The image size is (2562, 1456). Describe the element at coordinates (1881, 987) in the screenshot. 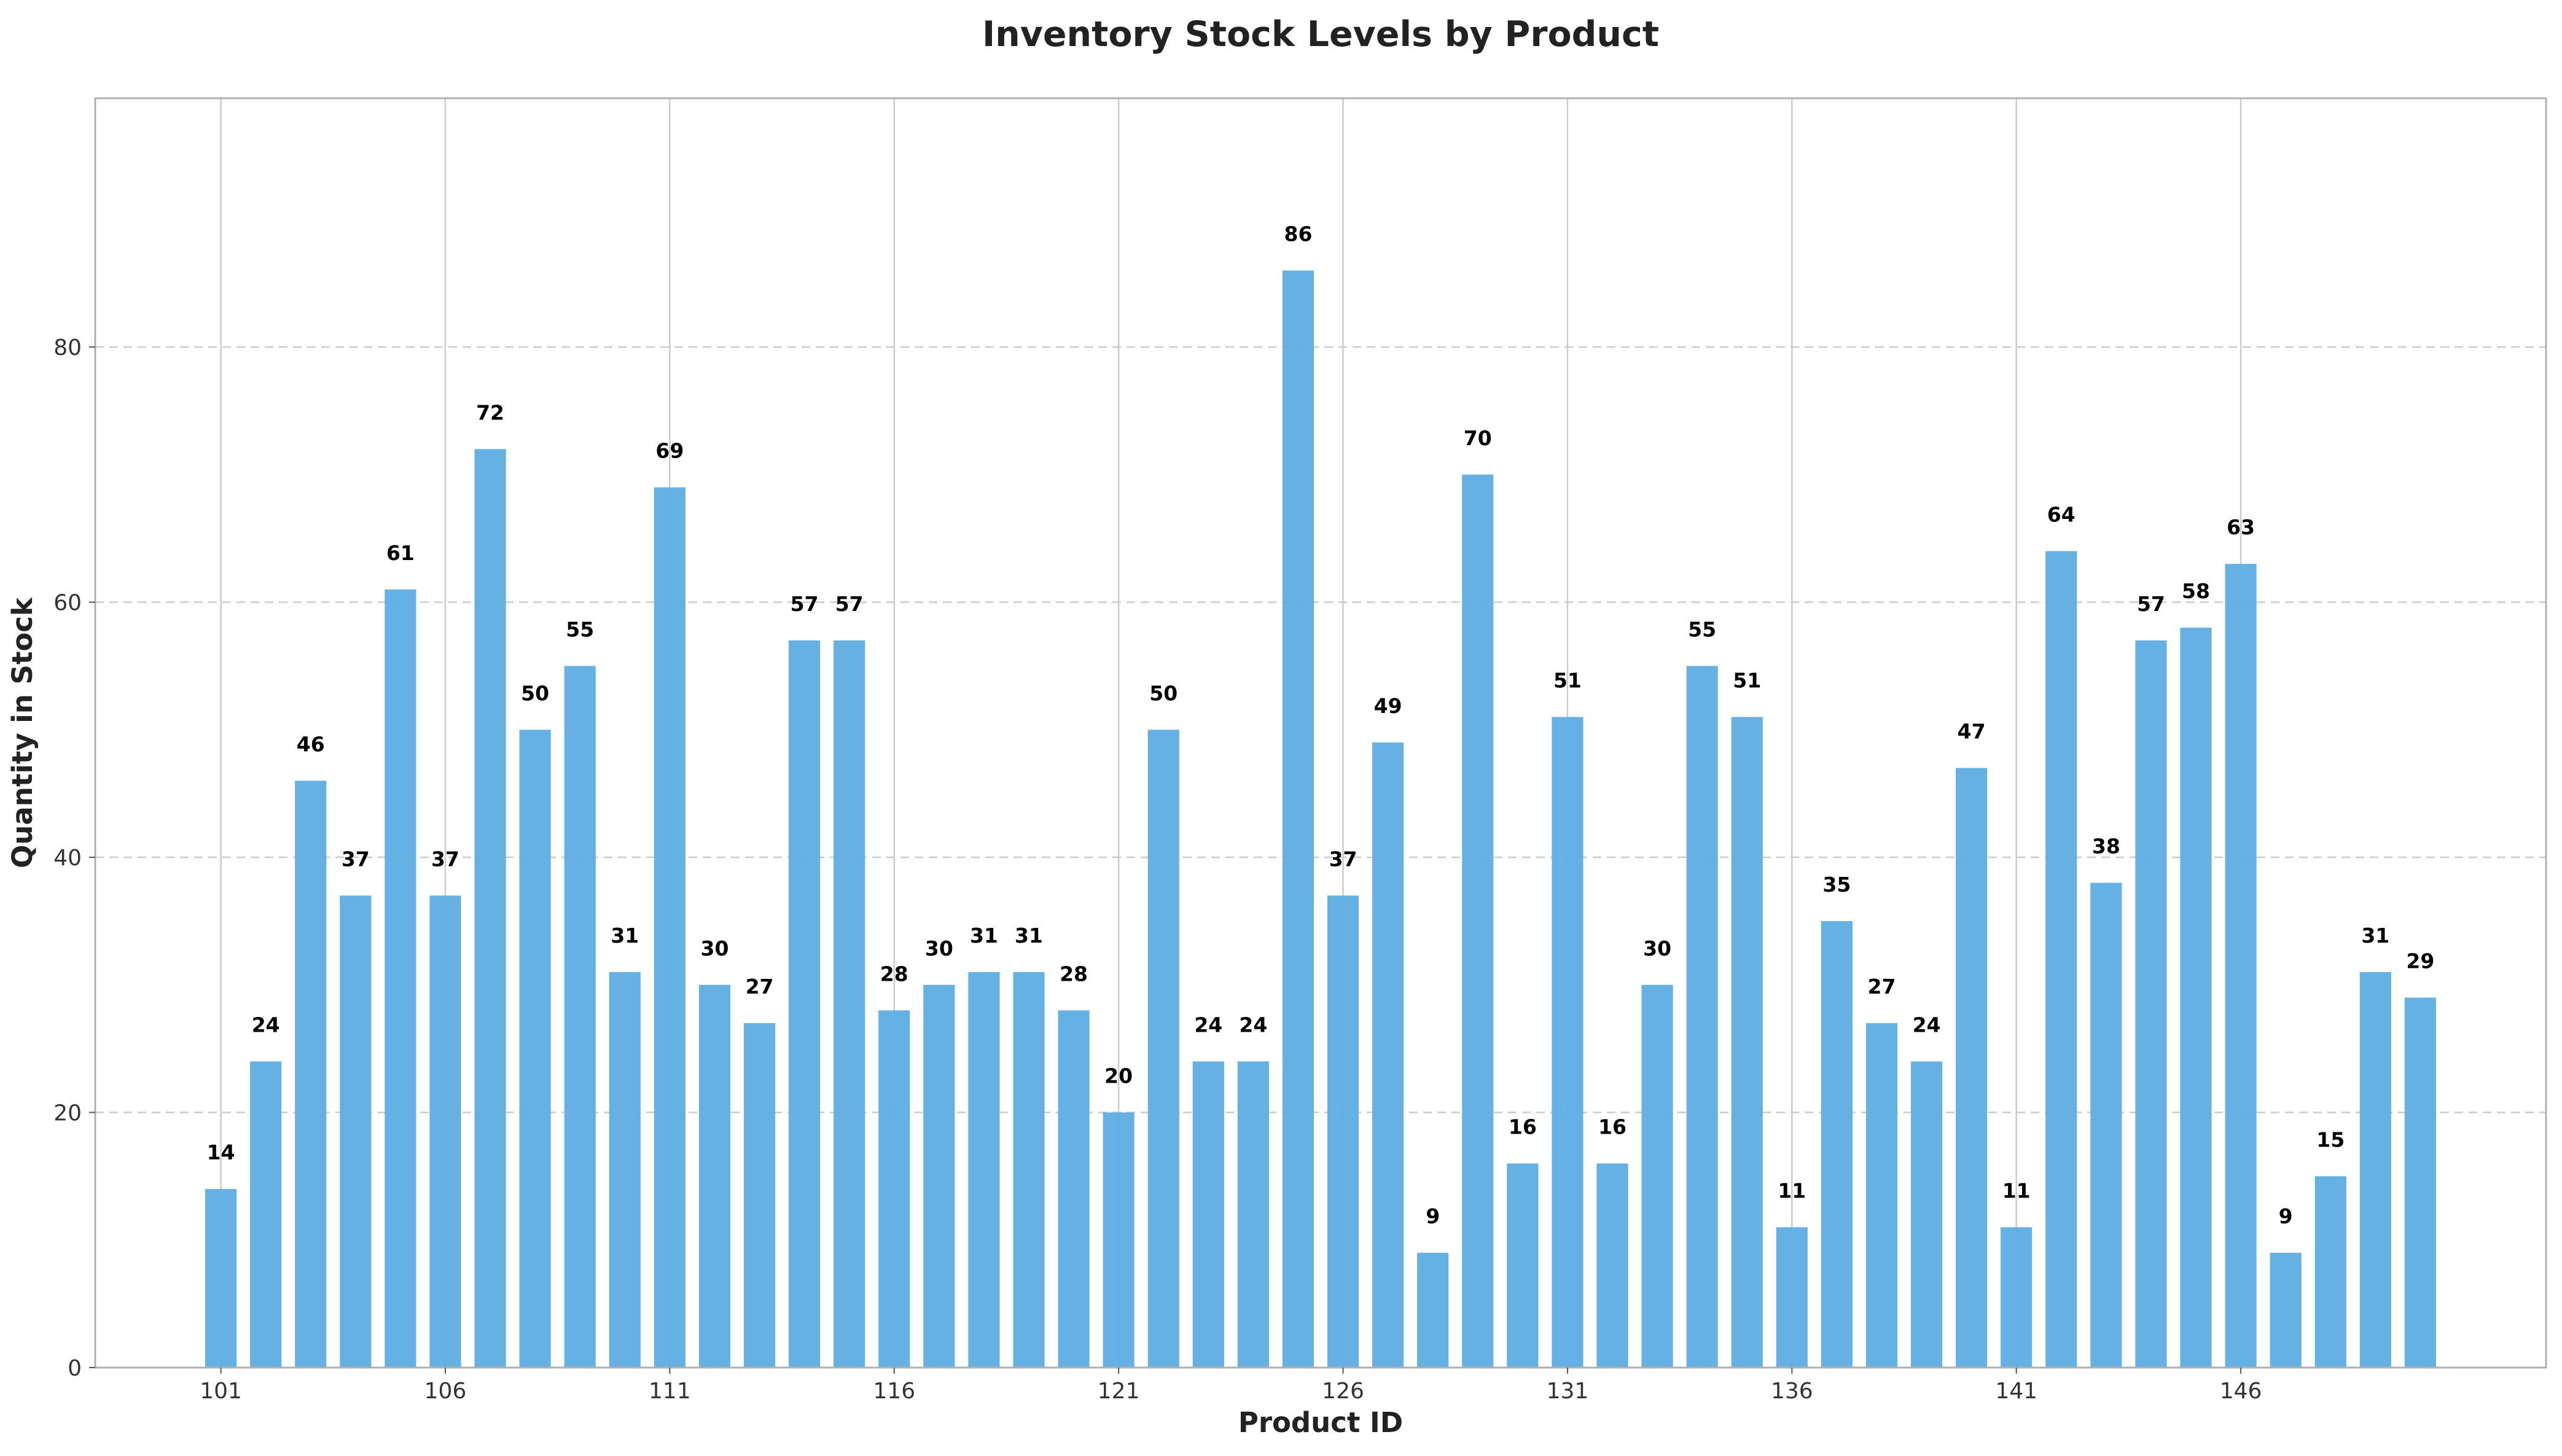

I see `data-label-138: 27` at that location.